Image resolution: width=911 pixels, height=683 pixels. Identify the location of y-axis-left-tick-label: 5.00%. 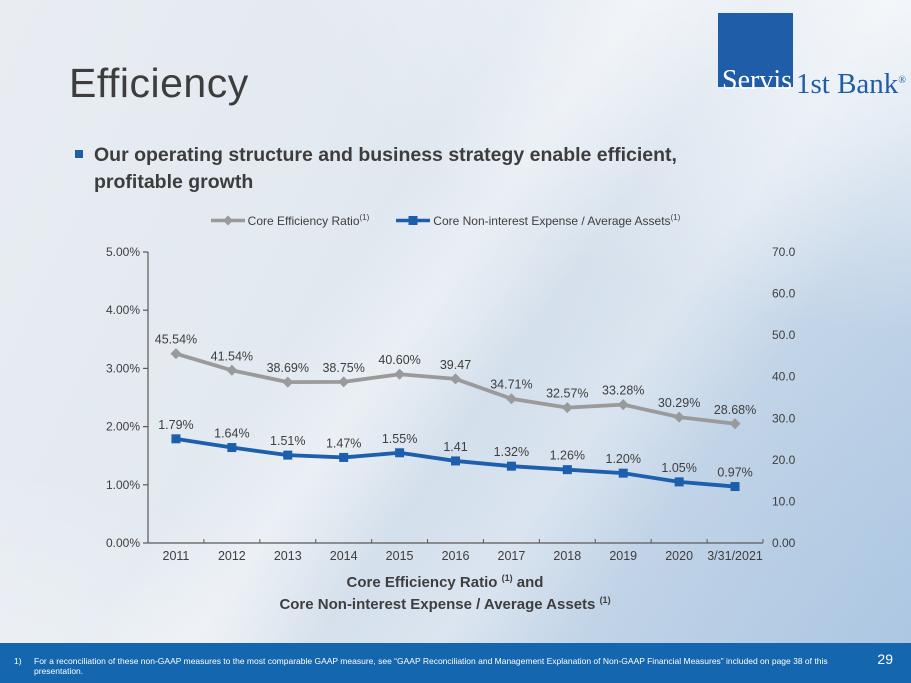
(123, 252).